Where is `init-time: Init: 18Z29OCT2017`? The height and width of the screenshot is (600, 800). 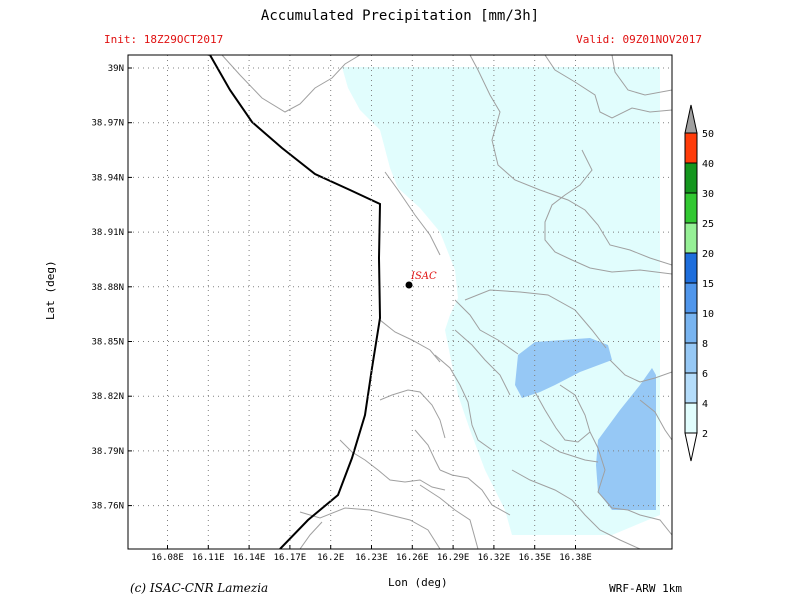
init-time: Init: 18Z29OCT2017 is located at coordinates (164, 39).